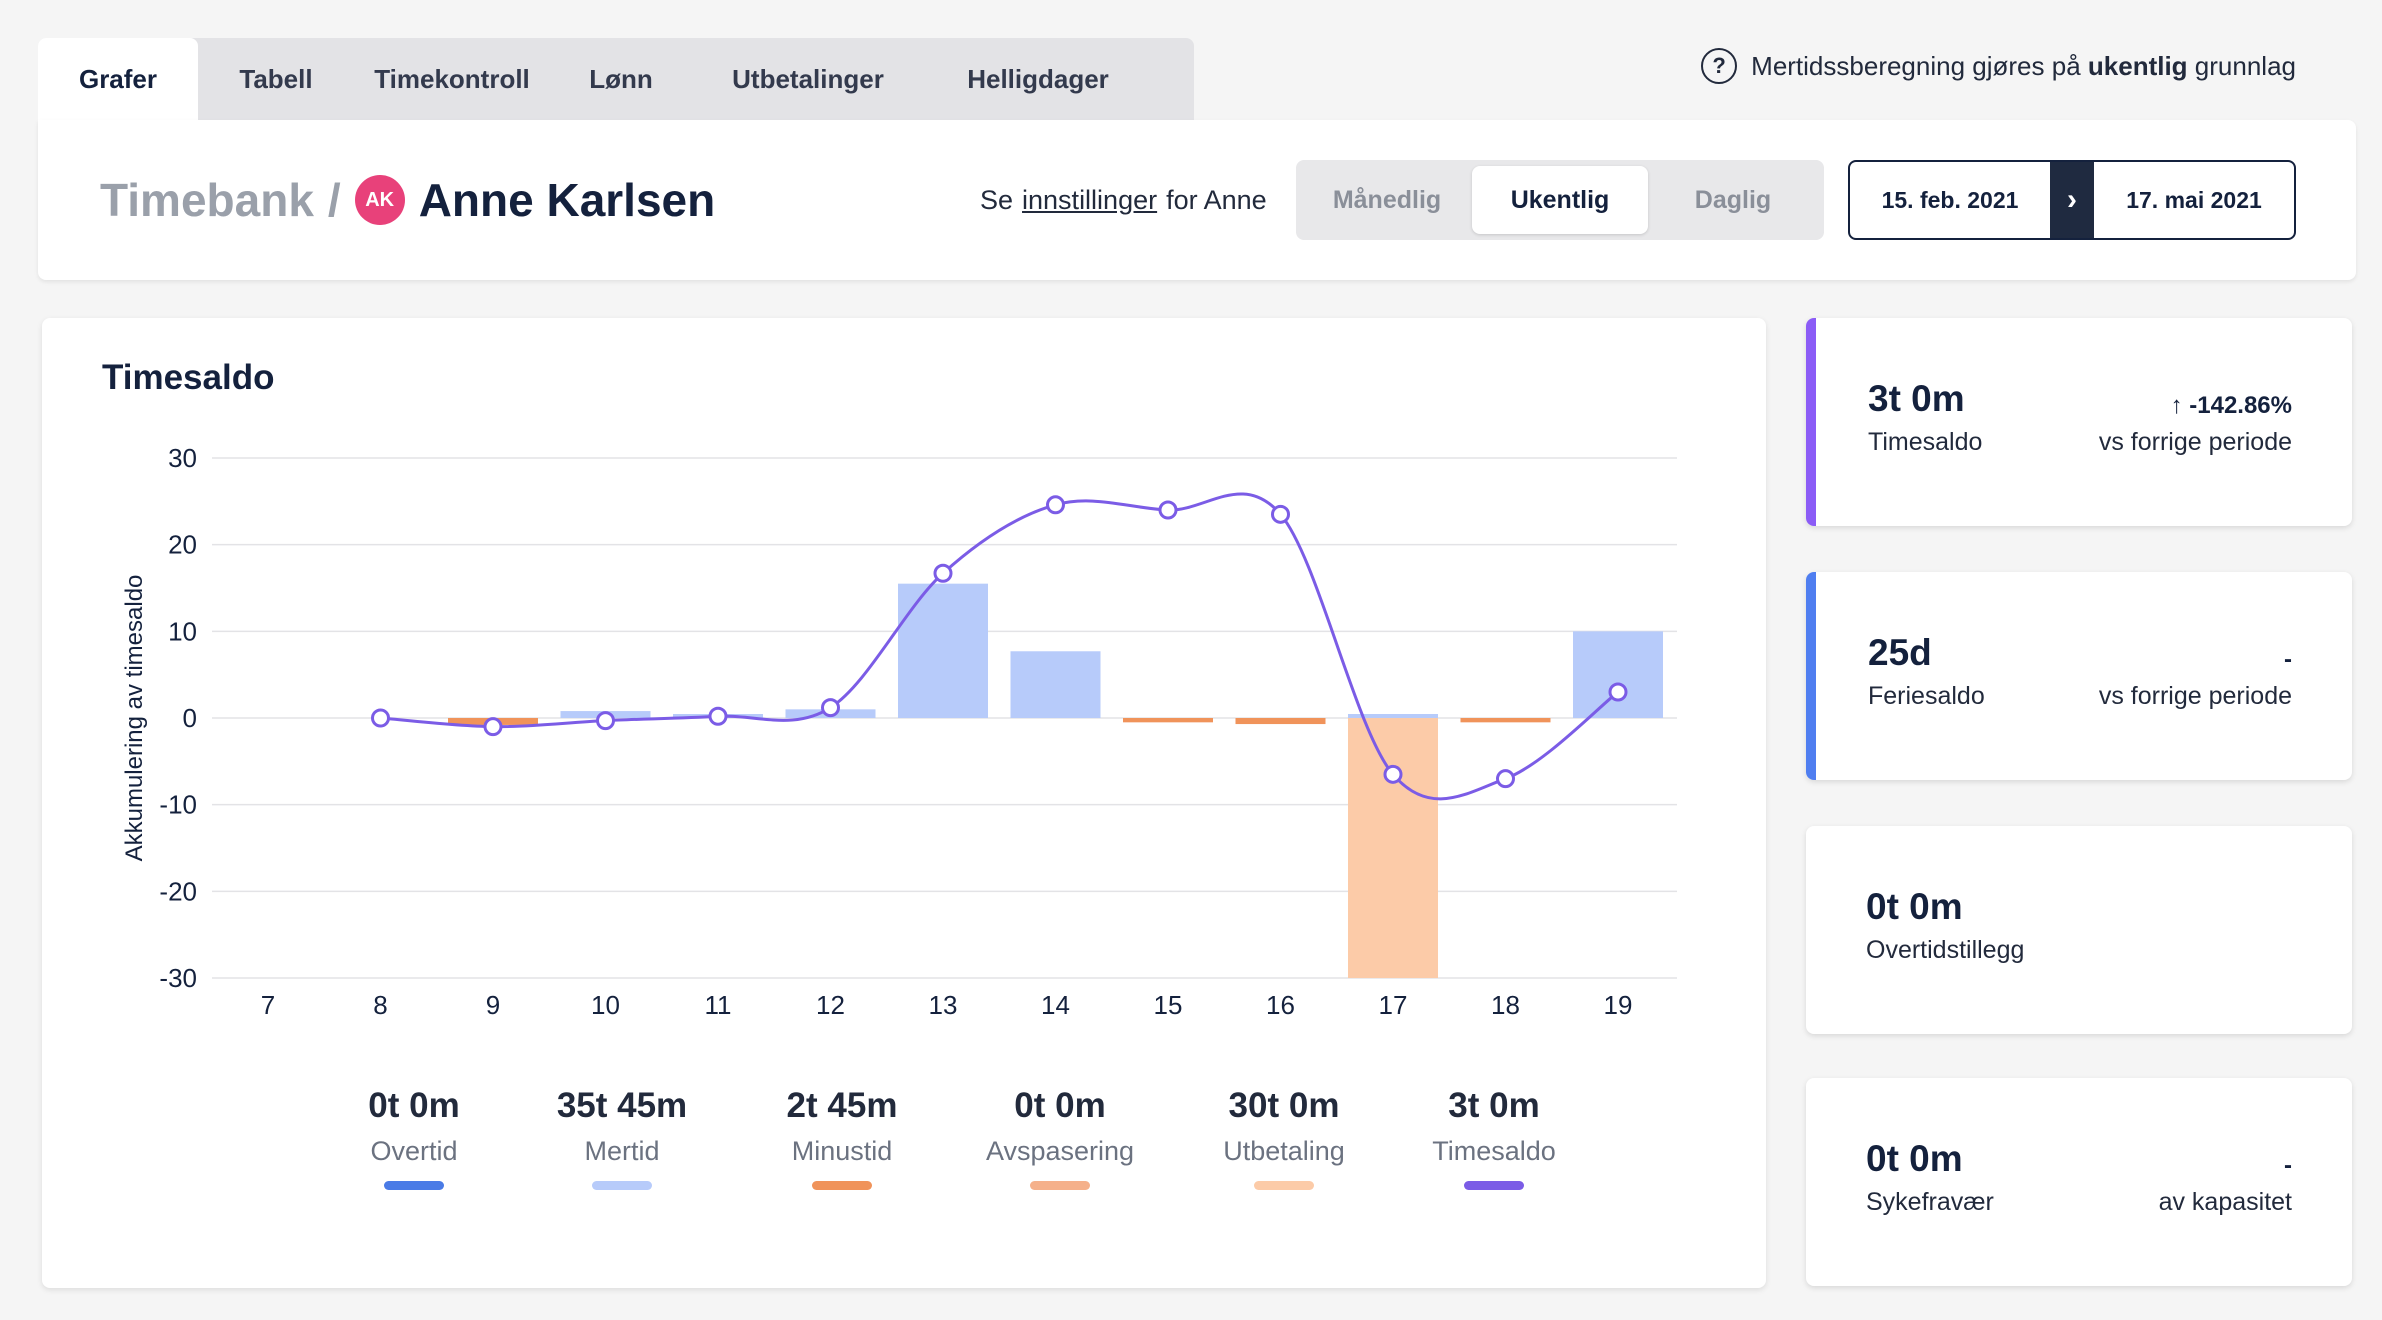 This screenshot has height=1320, width=2382. What do you see at coordinates (2194, 199) in the screenshot?
I see `end-date: 17. mai 2021` at bounding box center [2194, 199].